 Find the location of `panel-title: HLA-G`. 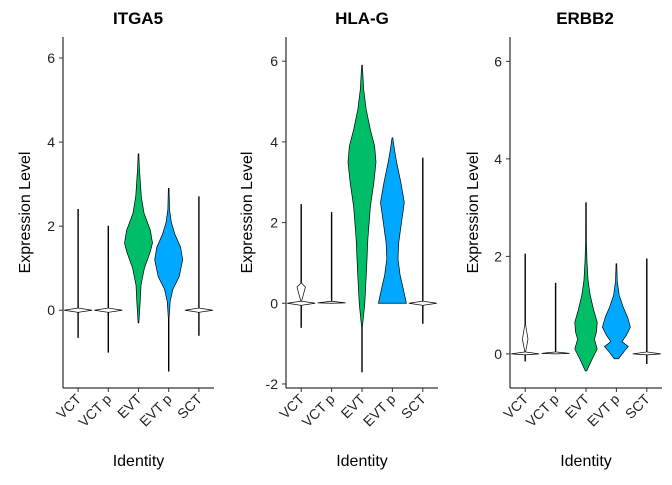

panel-title: HLA-G is located at coordinates (362, 18).